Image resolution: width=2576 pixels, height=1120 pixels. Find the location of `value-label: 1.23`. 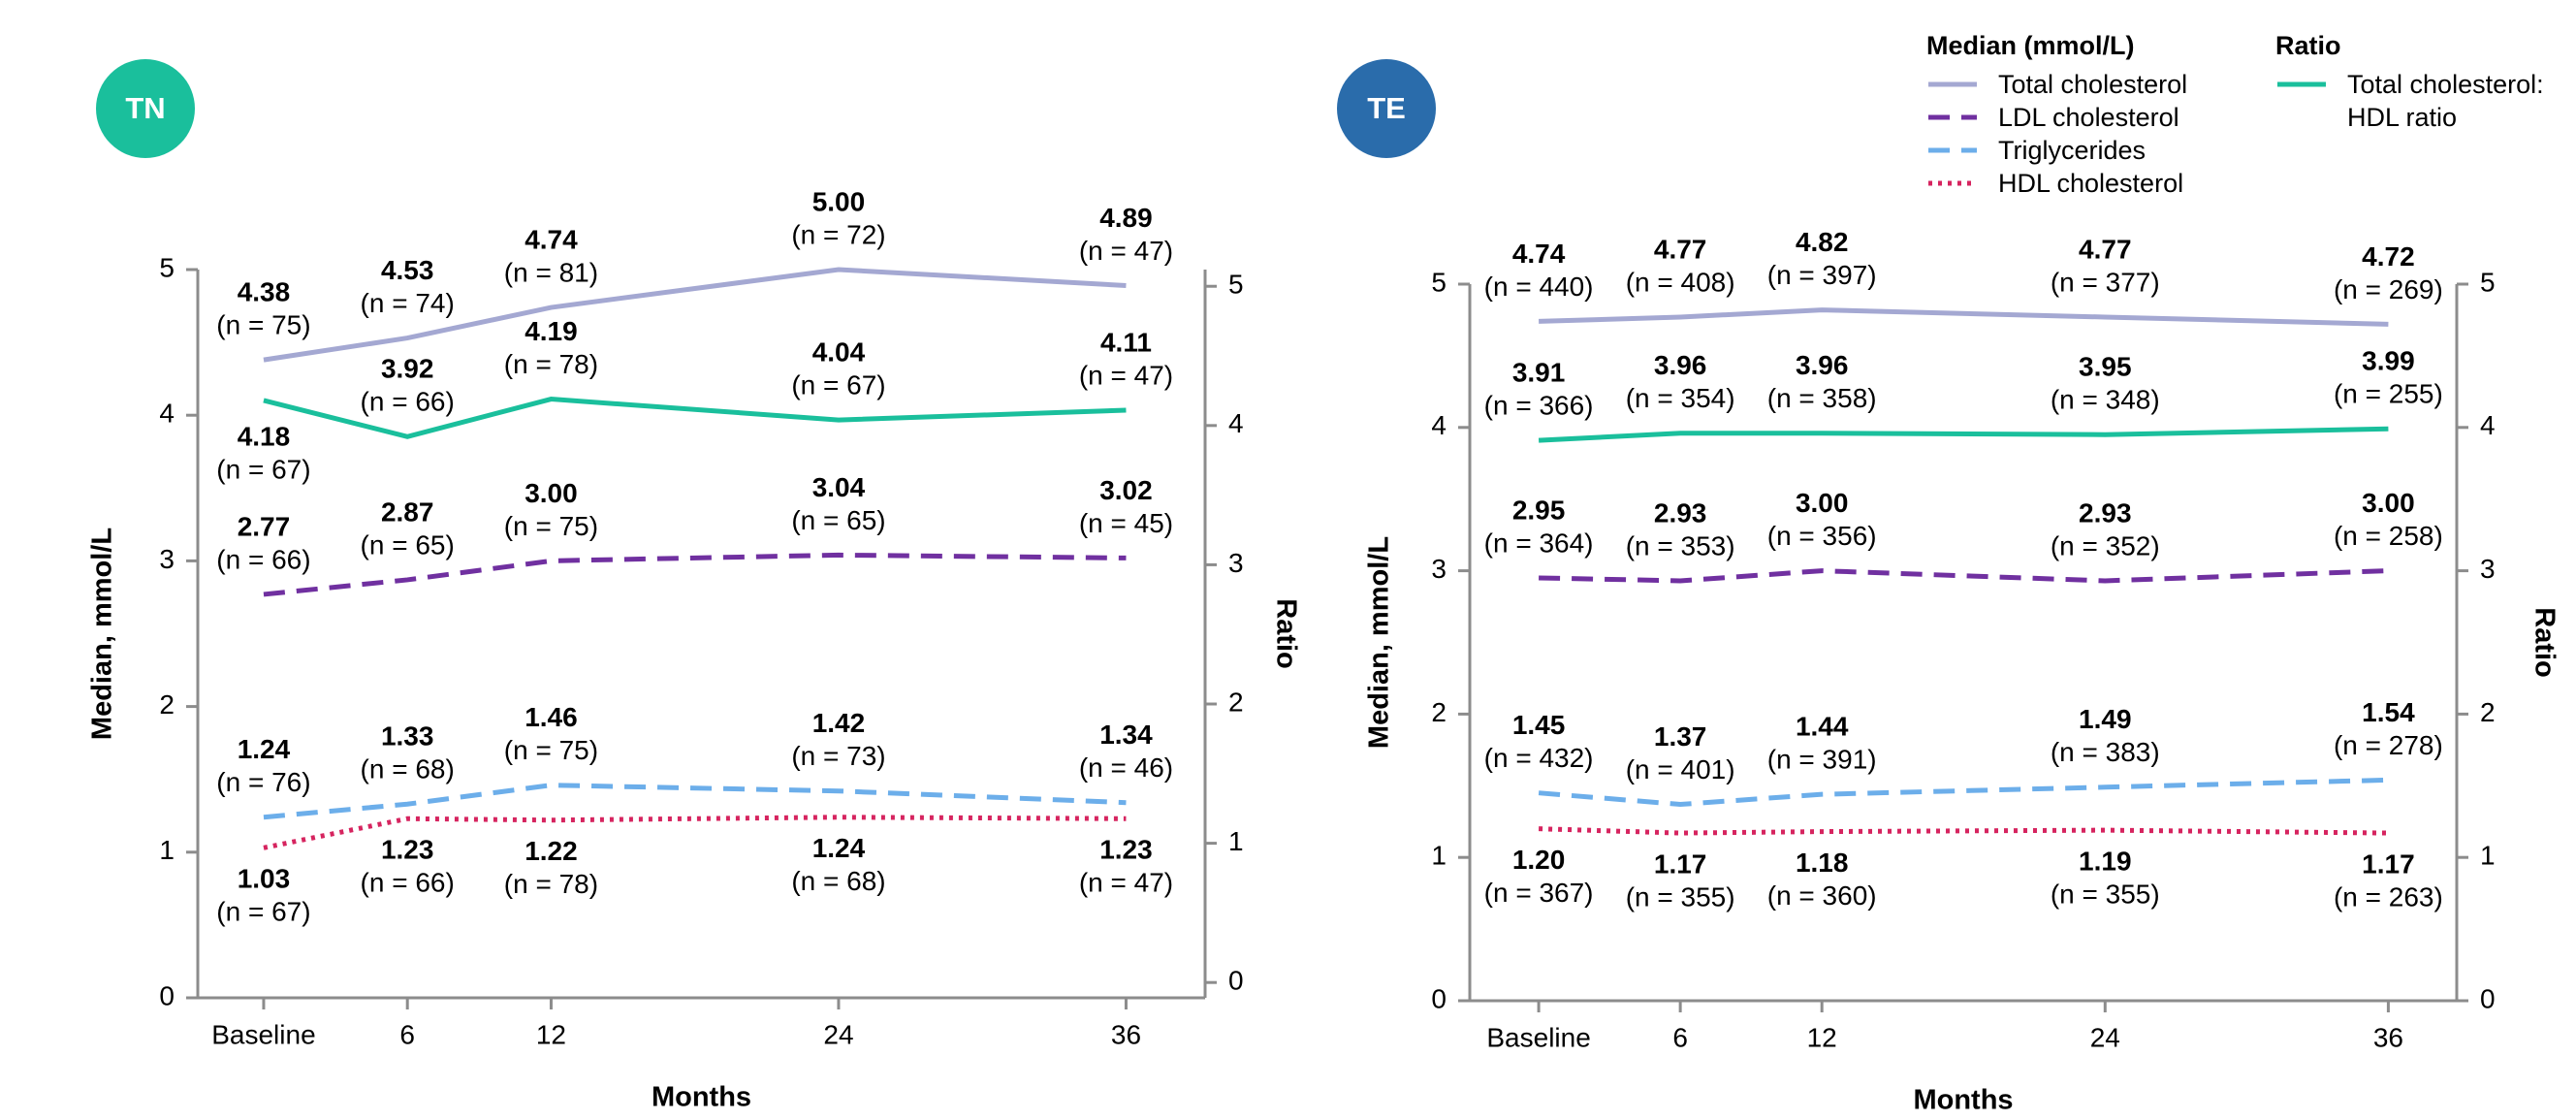

value-label: 1.23 is located at coordinates (1126, 850).